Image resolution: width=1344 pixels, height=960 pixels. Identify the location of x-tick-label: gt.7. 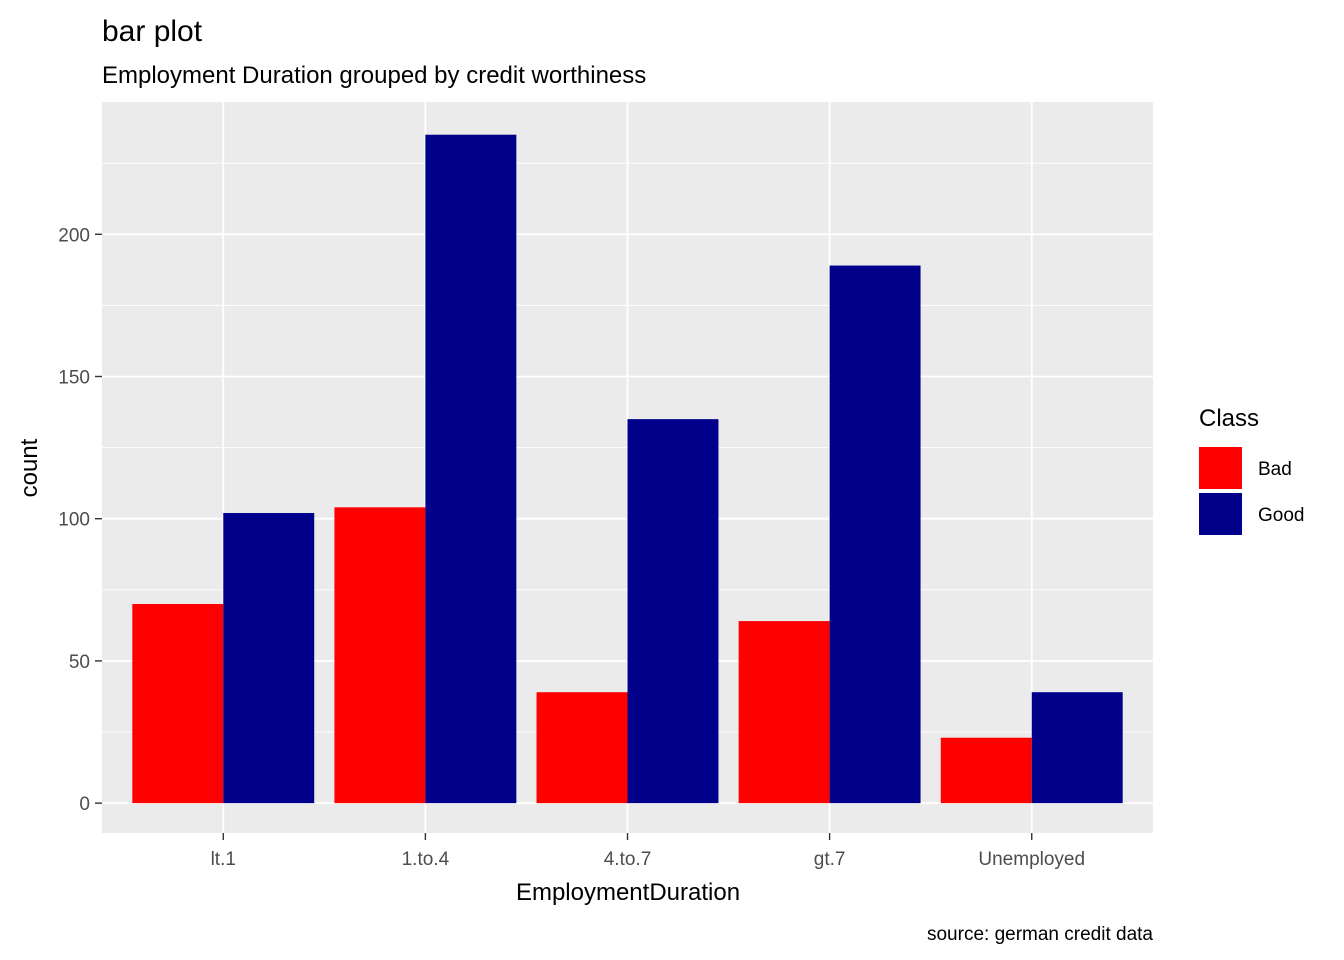
(830, 859).